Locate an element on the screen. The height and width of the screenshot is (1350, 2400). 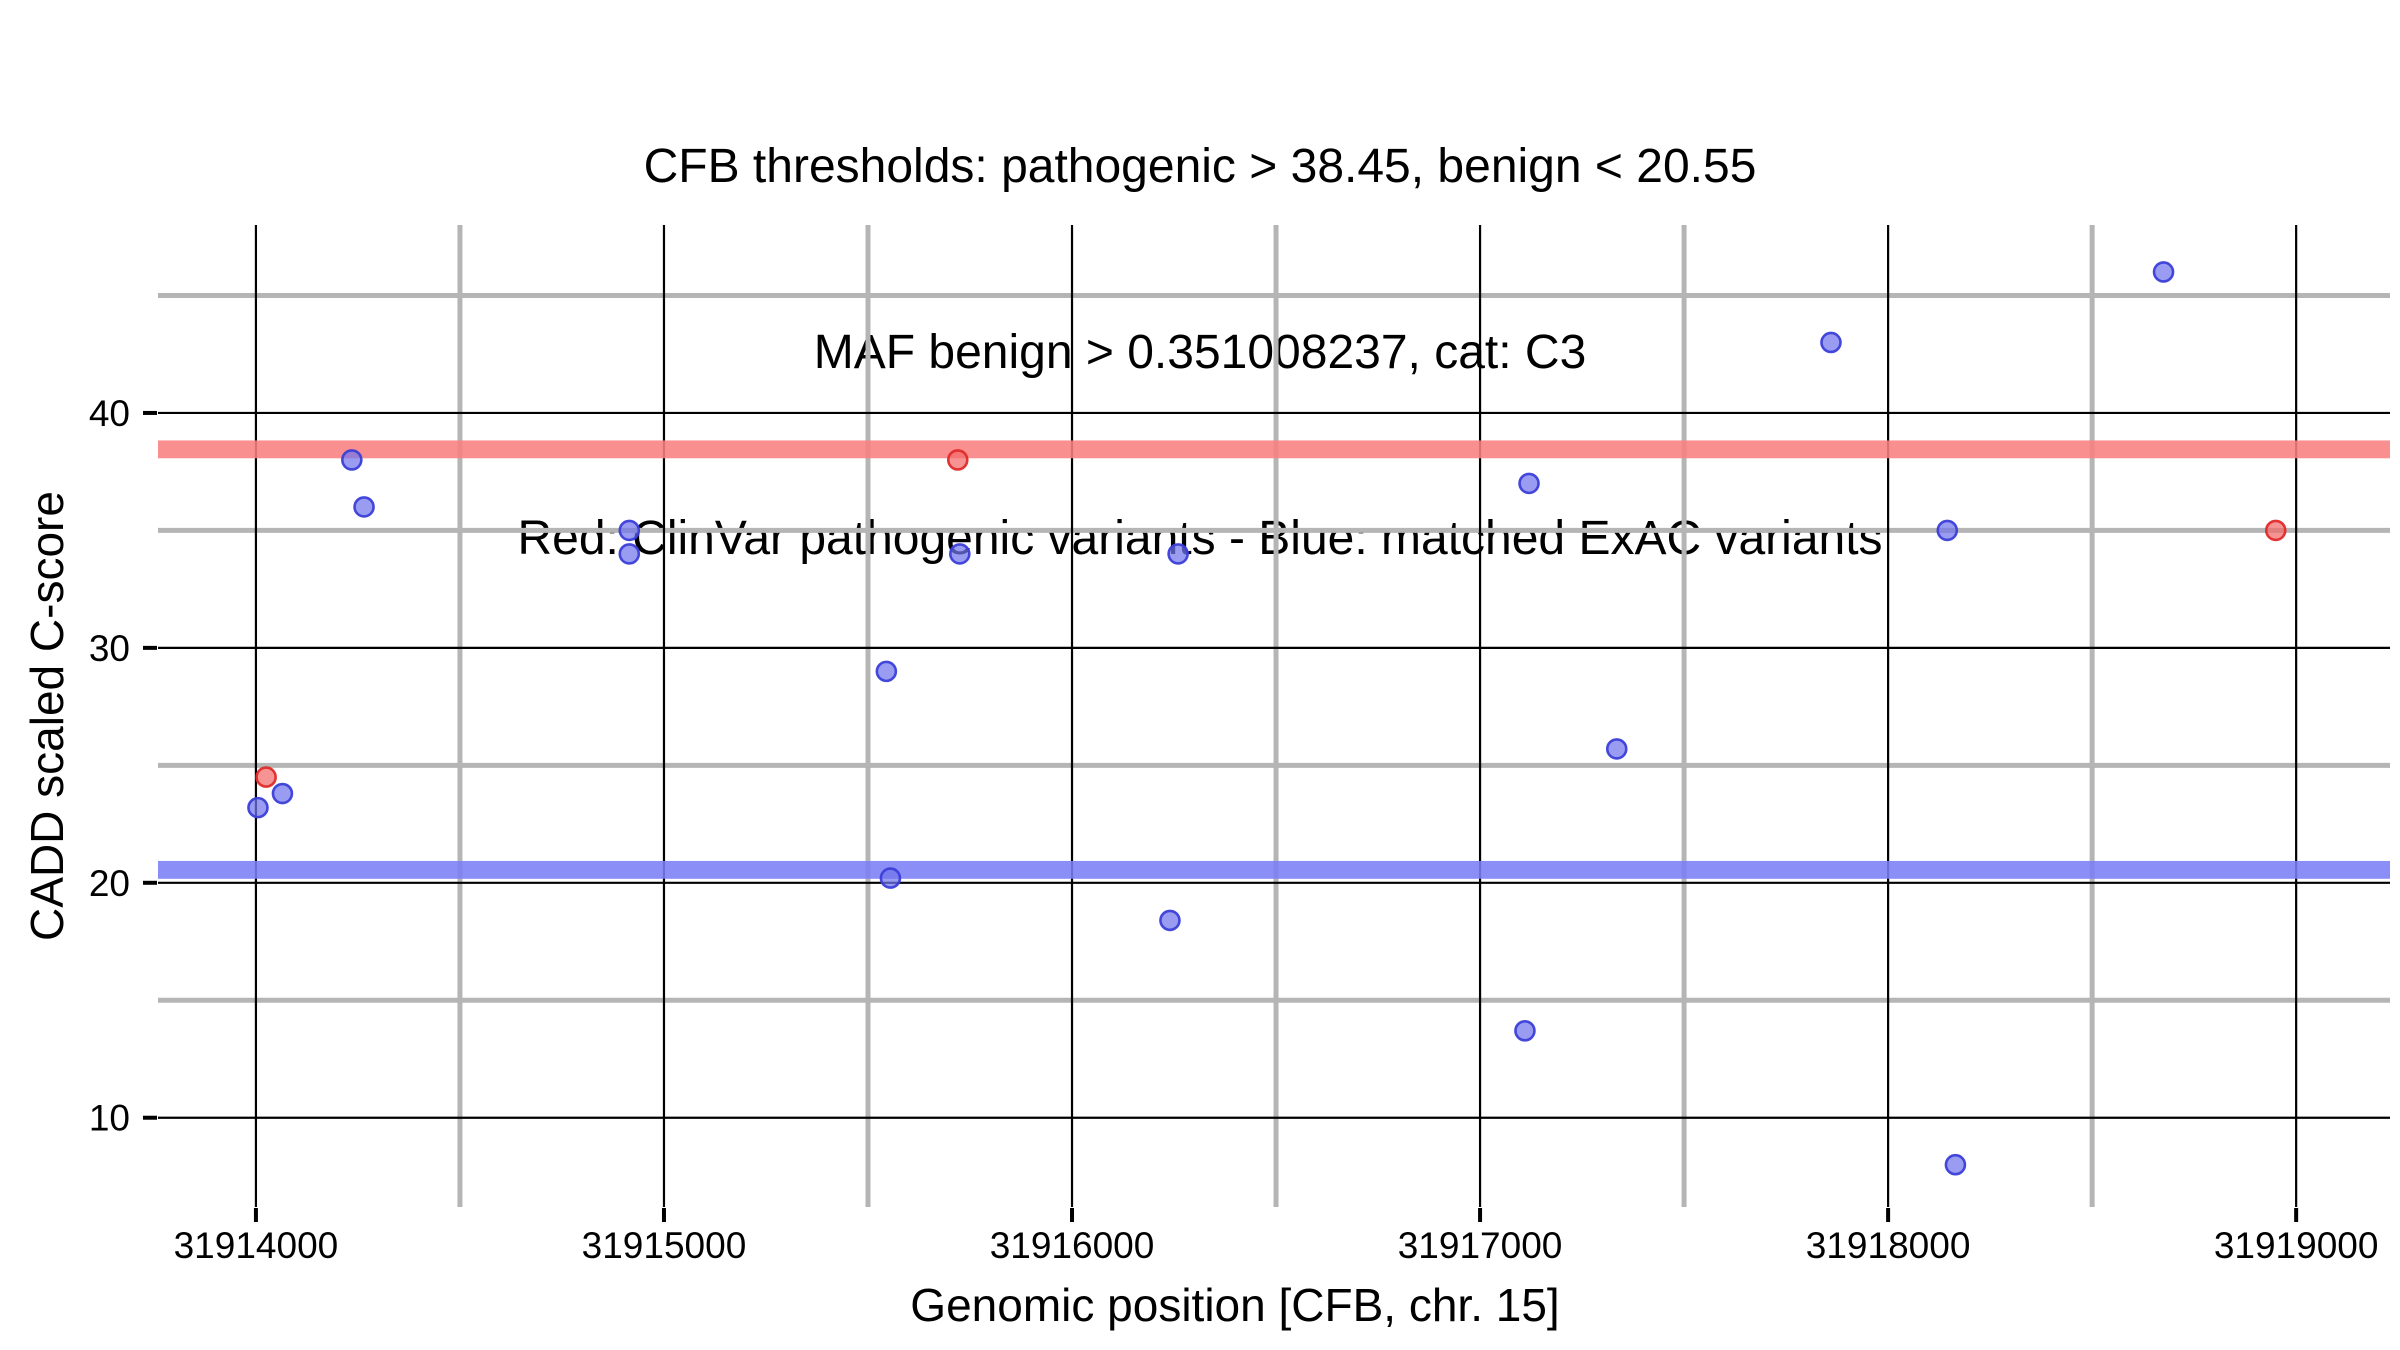
y-axis-tick-label: 10 is located at coordinates (109, 1118).